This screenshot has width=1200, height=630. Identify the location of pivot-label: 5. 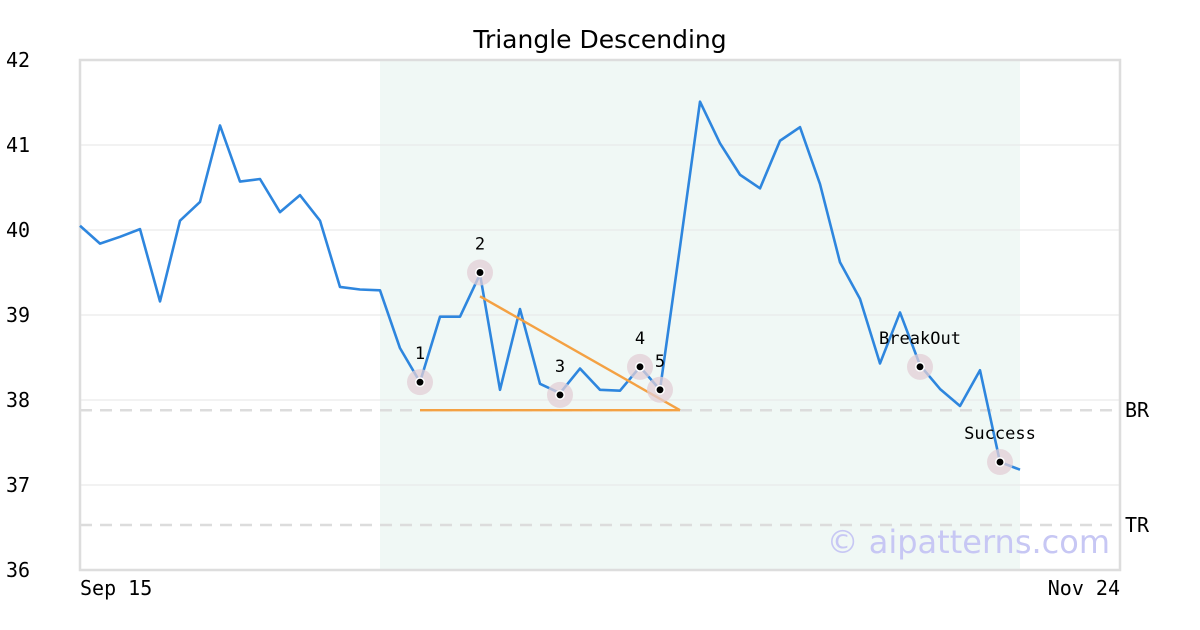
(660, 362).